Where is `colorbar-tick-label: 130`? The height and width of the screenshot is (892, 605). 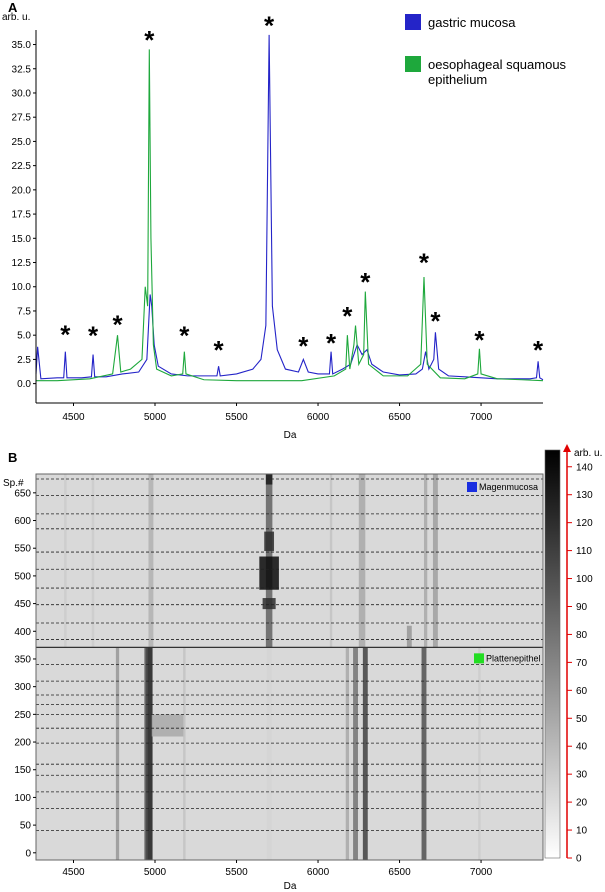
colorbar-tick-label: 130 is located at coordinates (584, 495).